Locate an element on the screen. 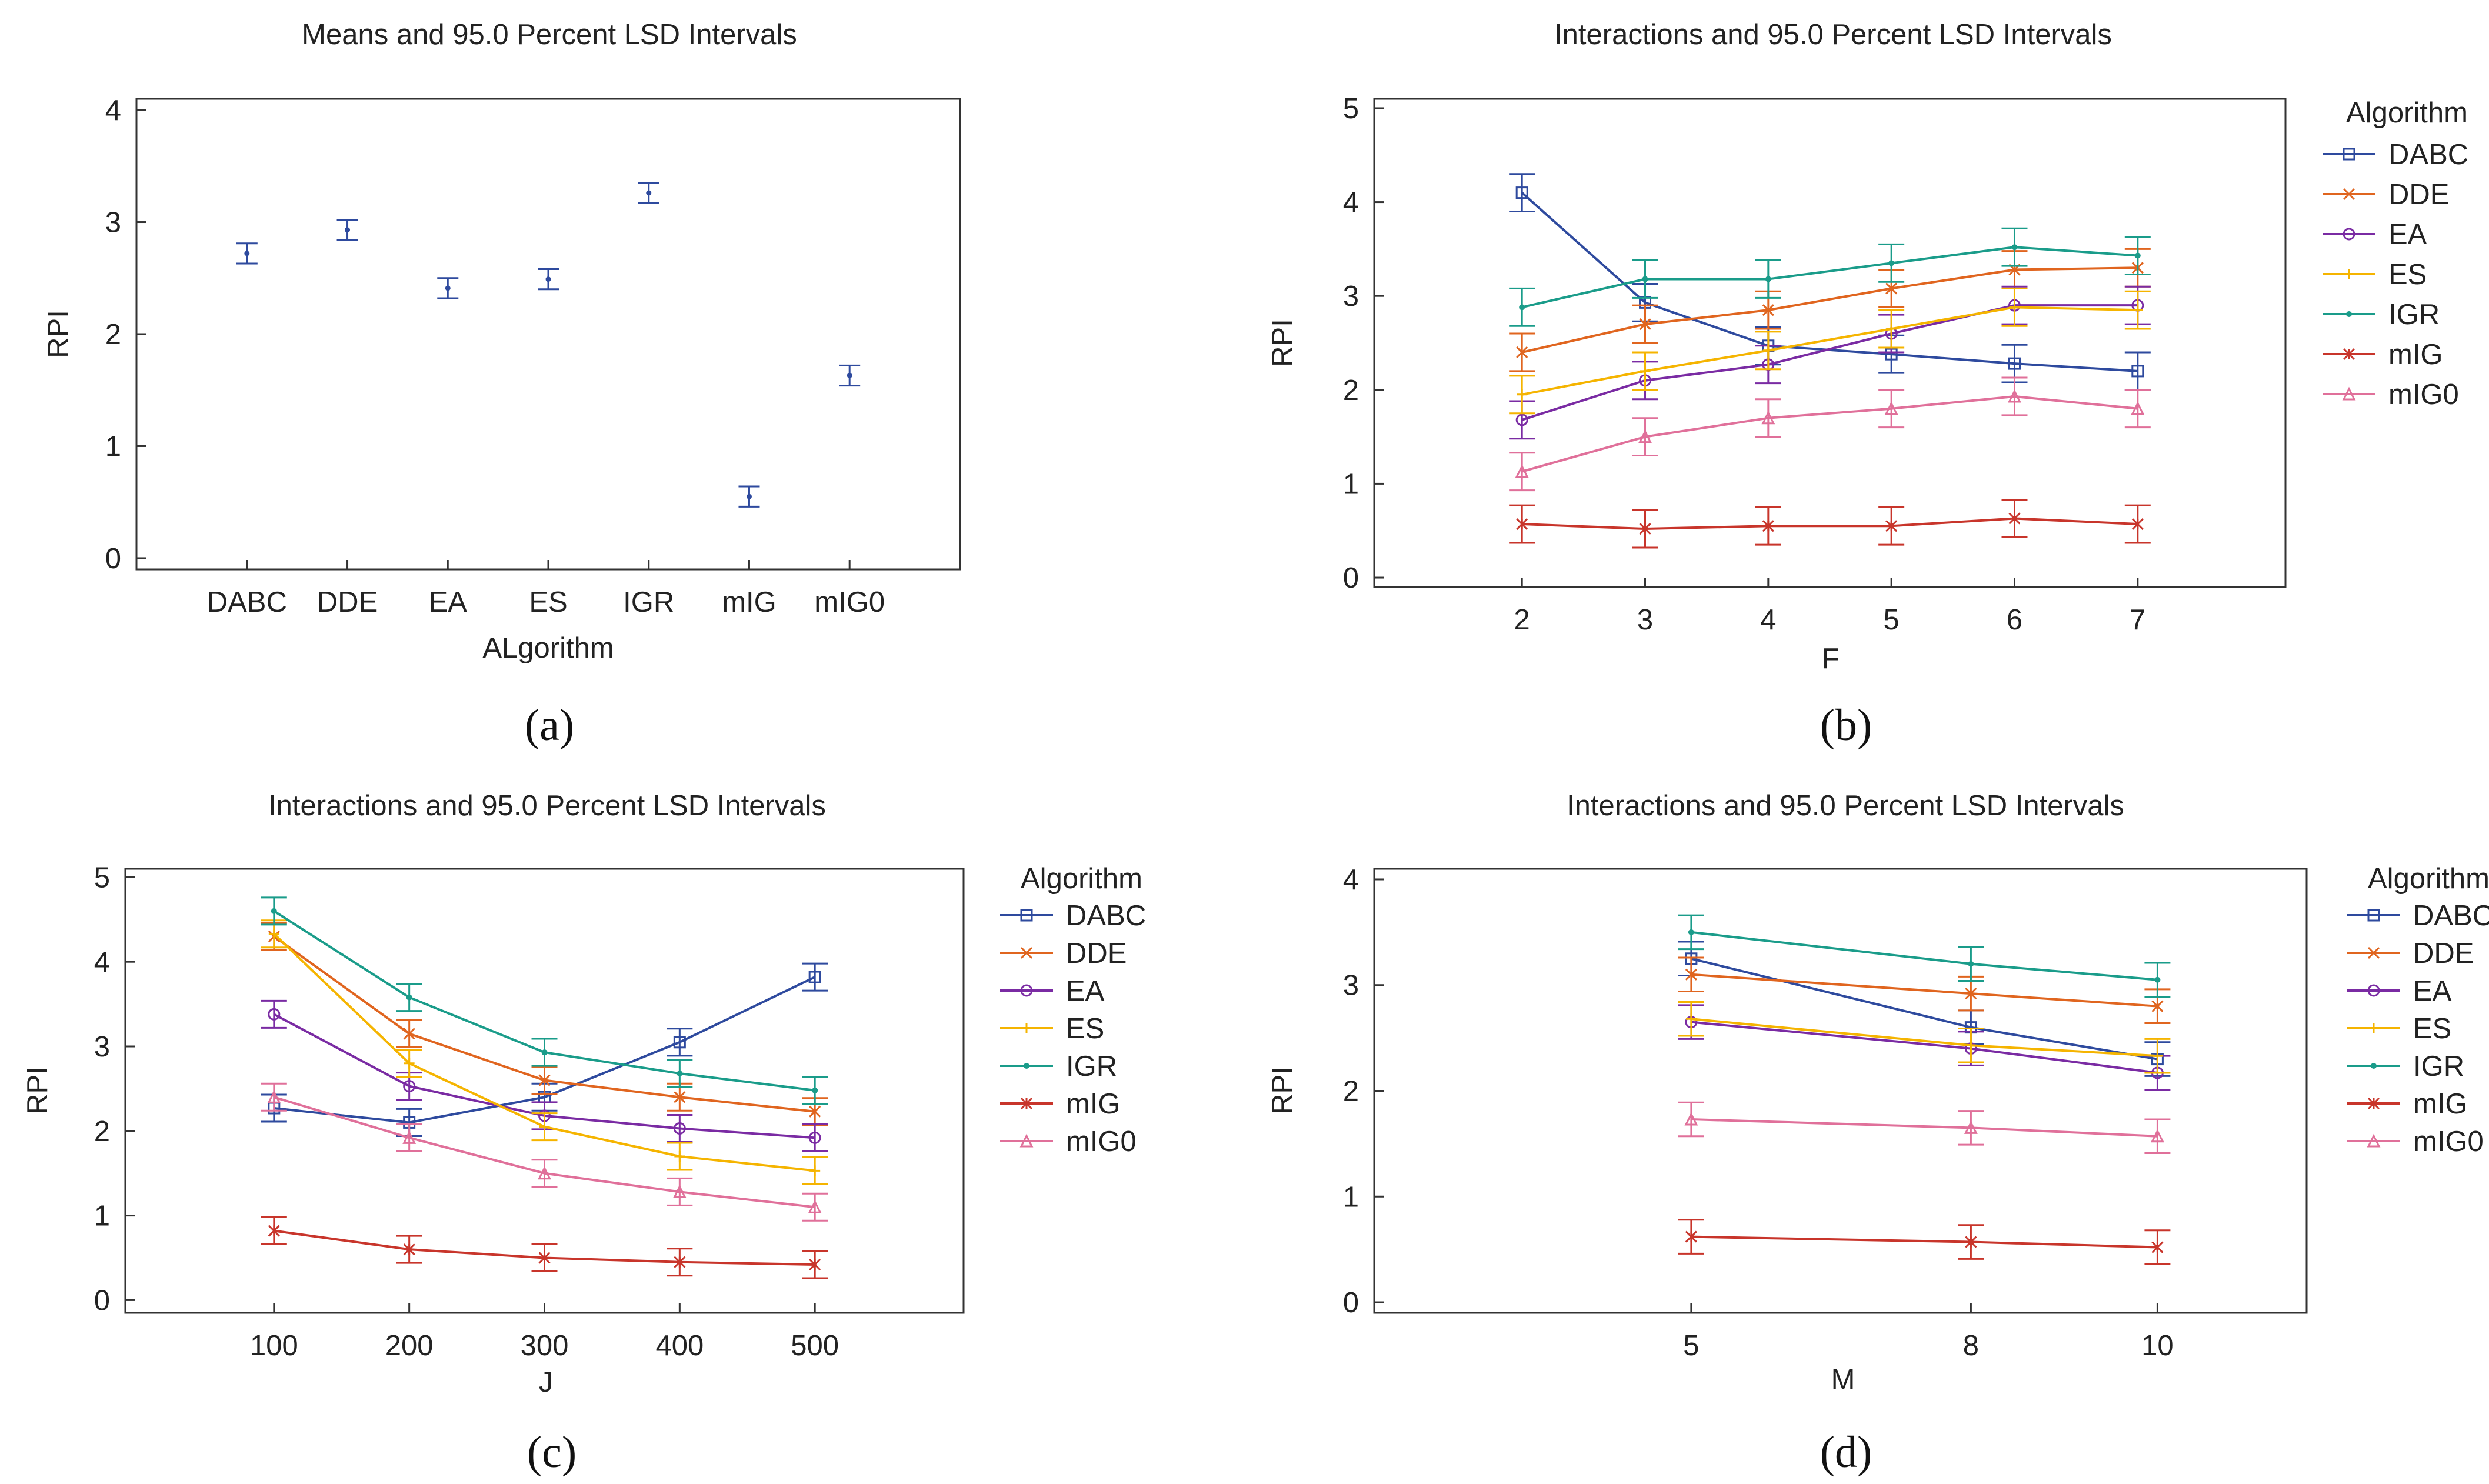 The height and width of the screenshot is (1484, 2489). chart-c-legend-marker-DDE is located at coordinates (1026, 953).